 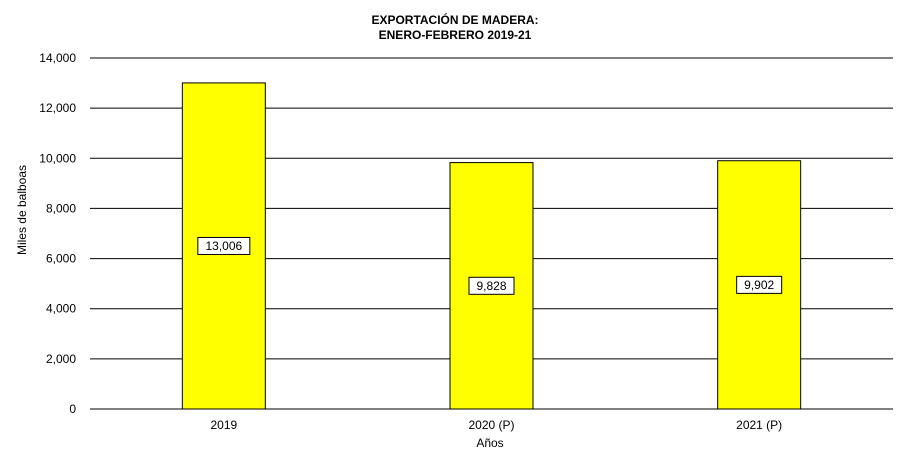 I want to click on data-label: 9,828, so click(x=491, y=286).